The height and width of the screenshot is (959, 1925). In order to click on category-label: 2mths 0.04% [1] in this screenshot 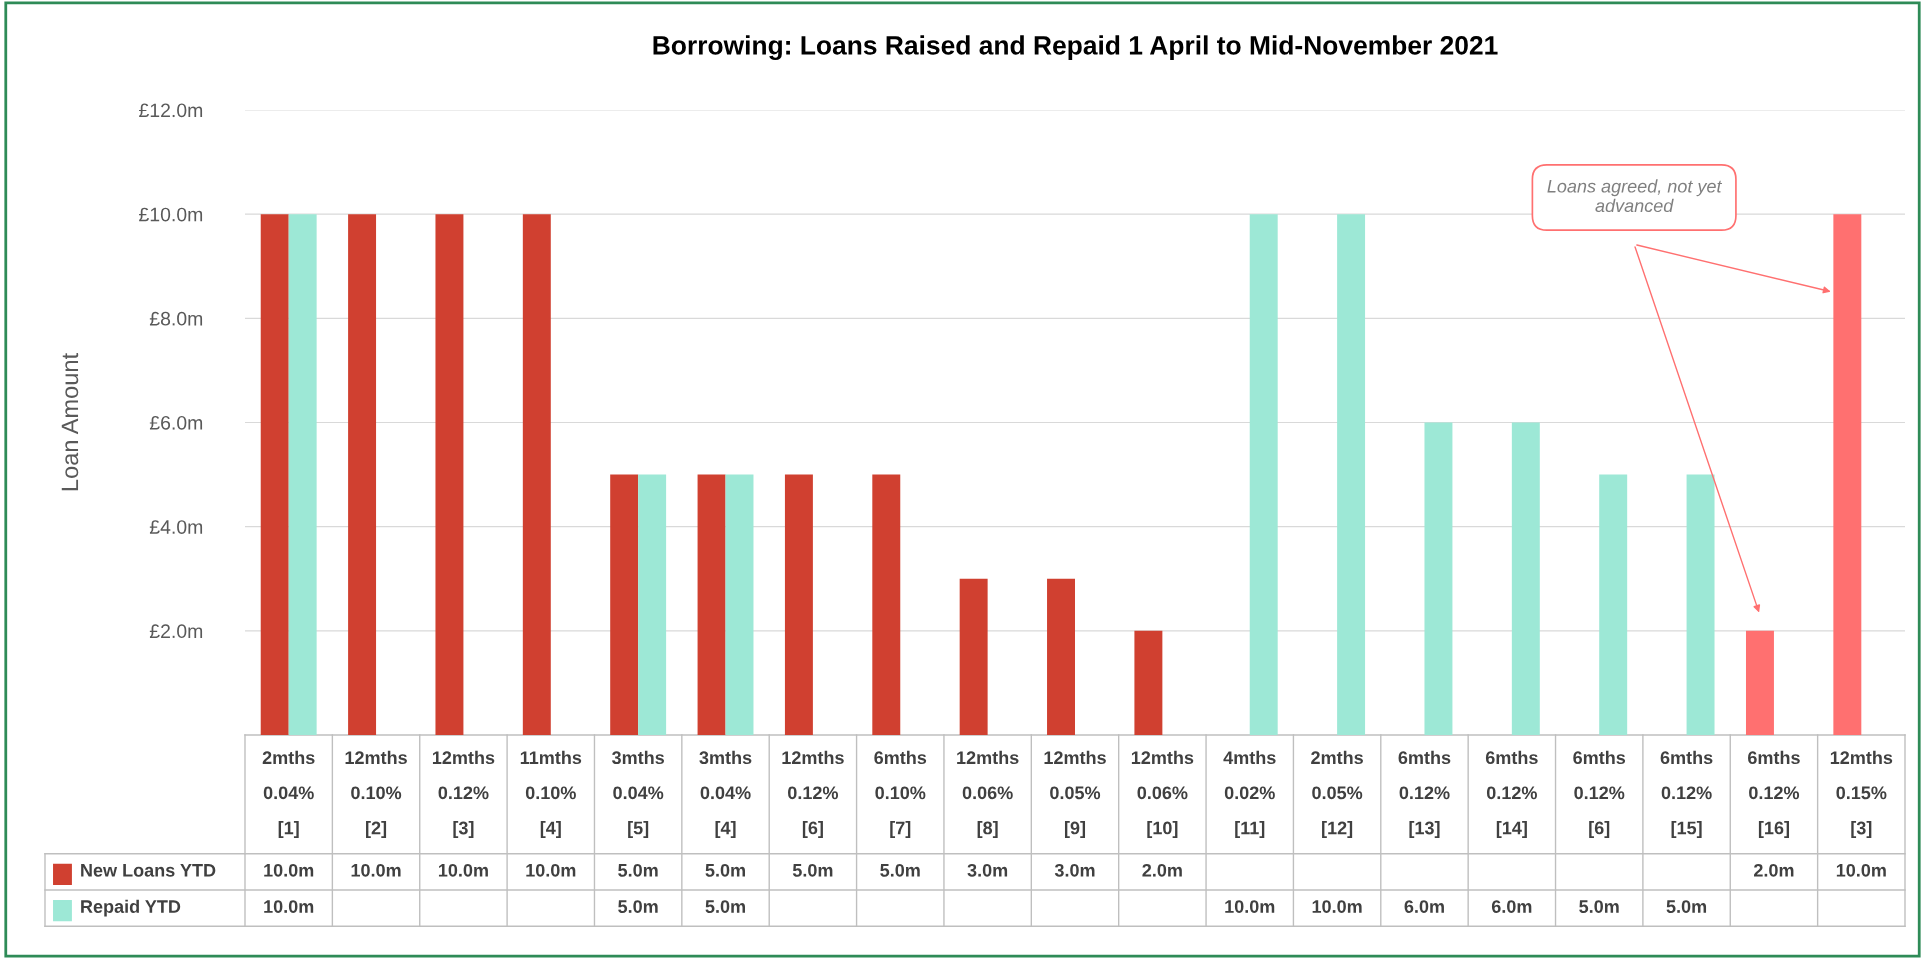, I will do `click(288, 794)`.